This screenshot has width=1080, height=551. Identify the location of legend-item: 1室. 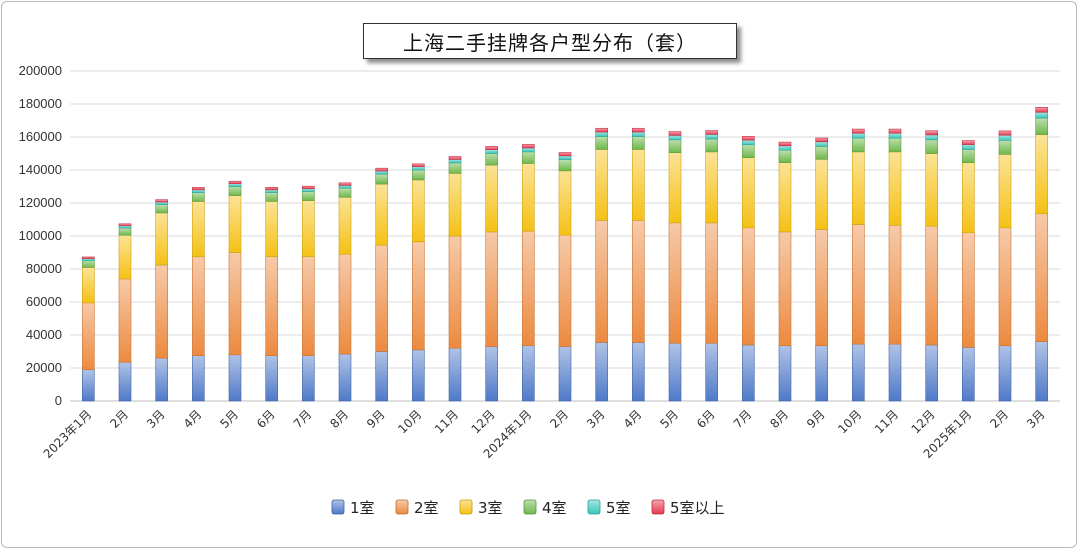
(353, 508).